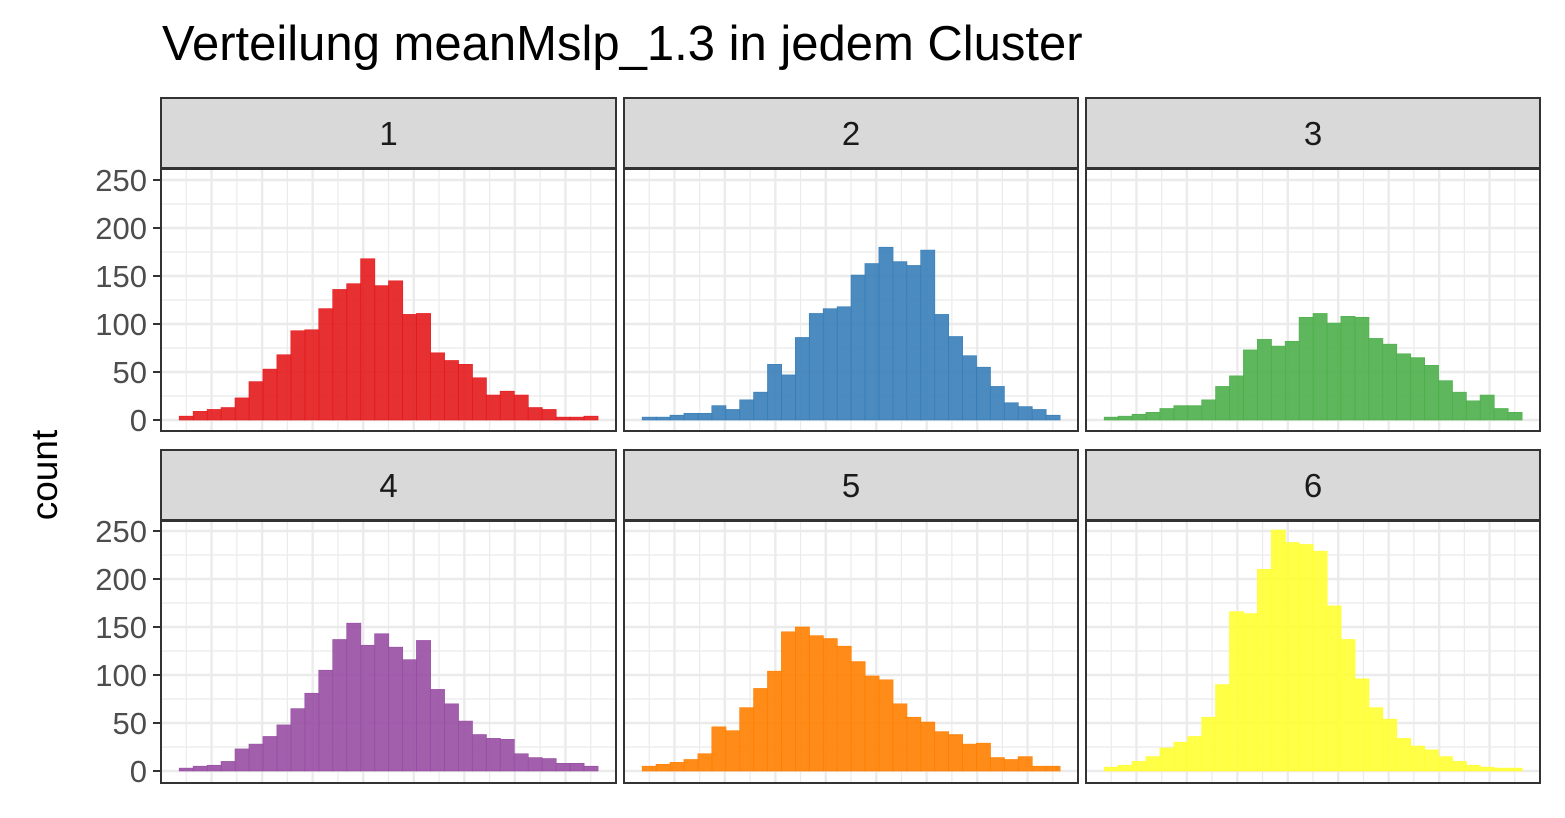 Image resolution: width=1565 pixels, height=818 pixels. What do you see at coordinates (622, 44) in the screenshot?
I see `chart-title: Verteilung meanMslp_1.3 in jedem Cluster` at bounding box center [622, 44].